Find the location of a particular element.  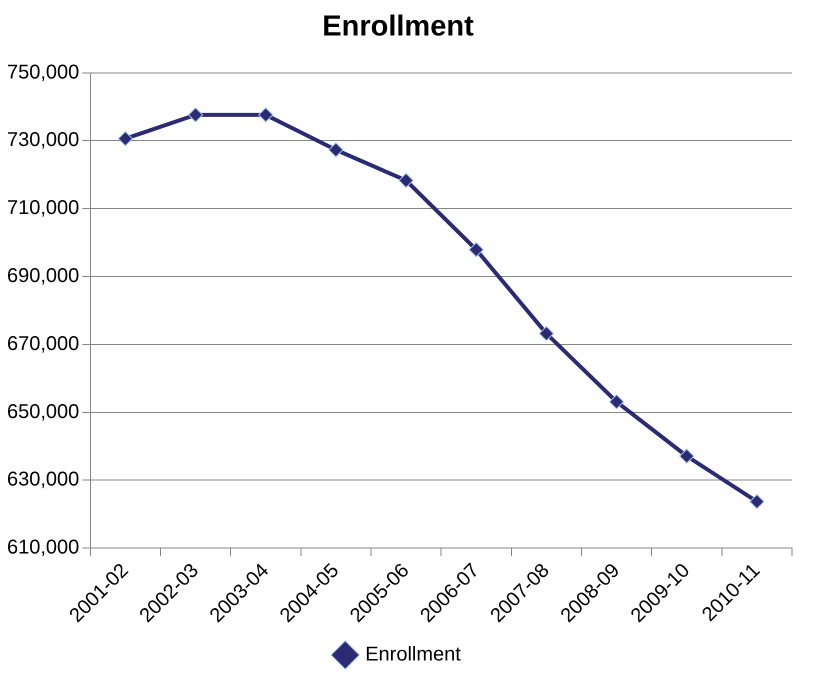

chart-title: Enrollment is located at coordinates (398, 26).